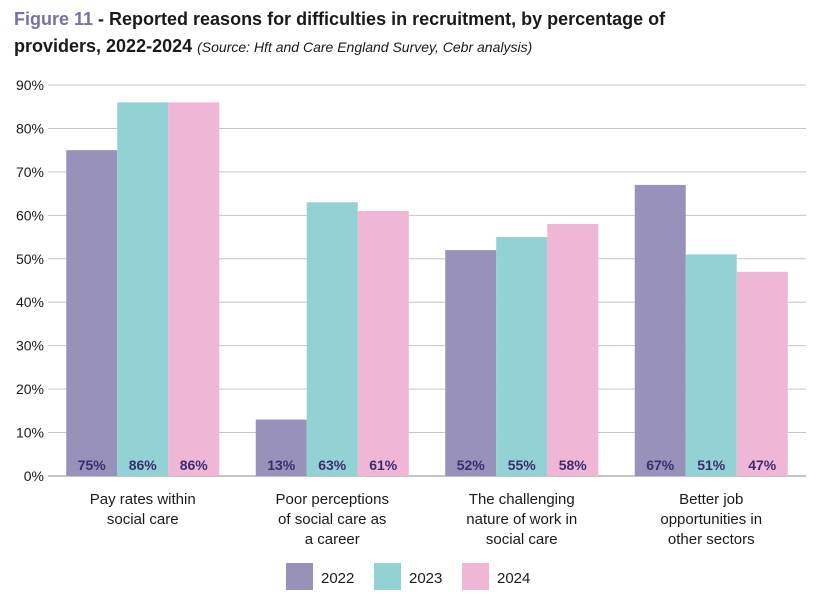 The image size is (837, 607). I want to click on title-text-2: providers, 2022-2024, so click(103, 46).